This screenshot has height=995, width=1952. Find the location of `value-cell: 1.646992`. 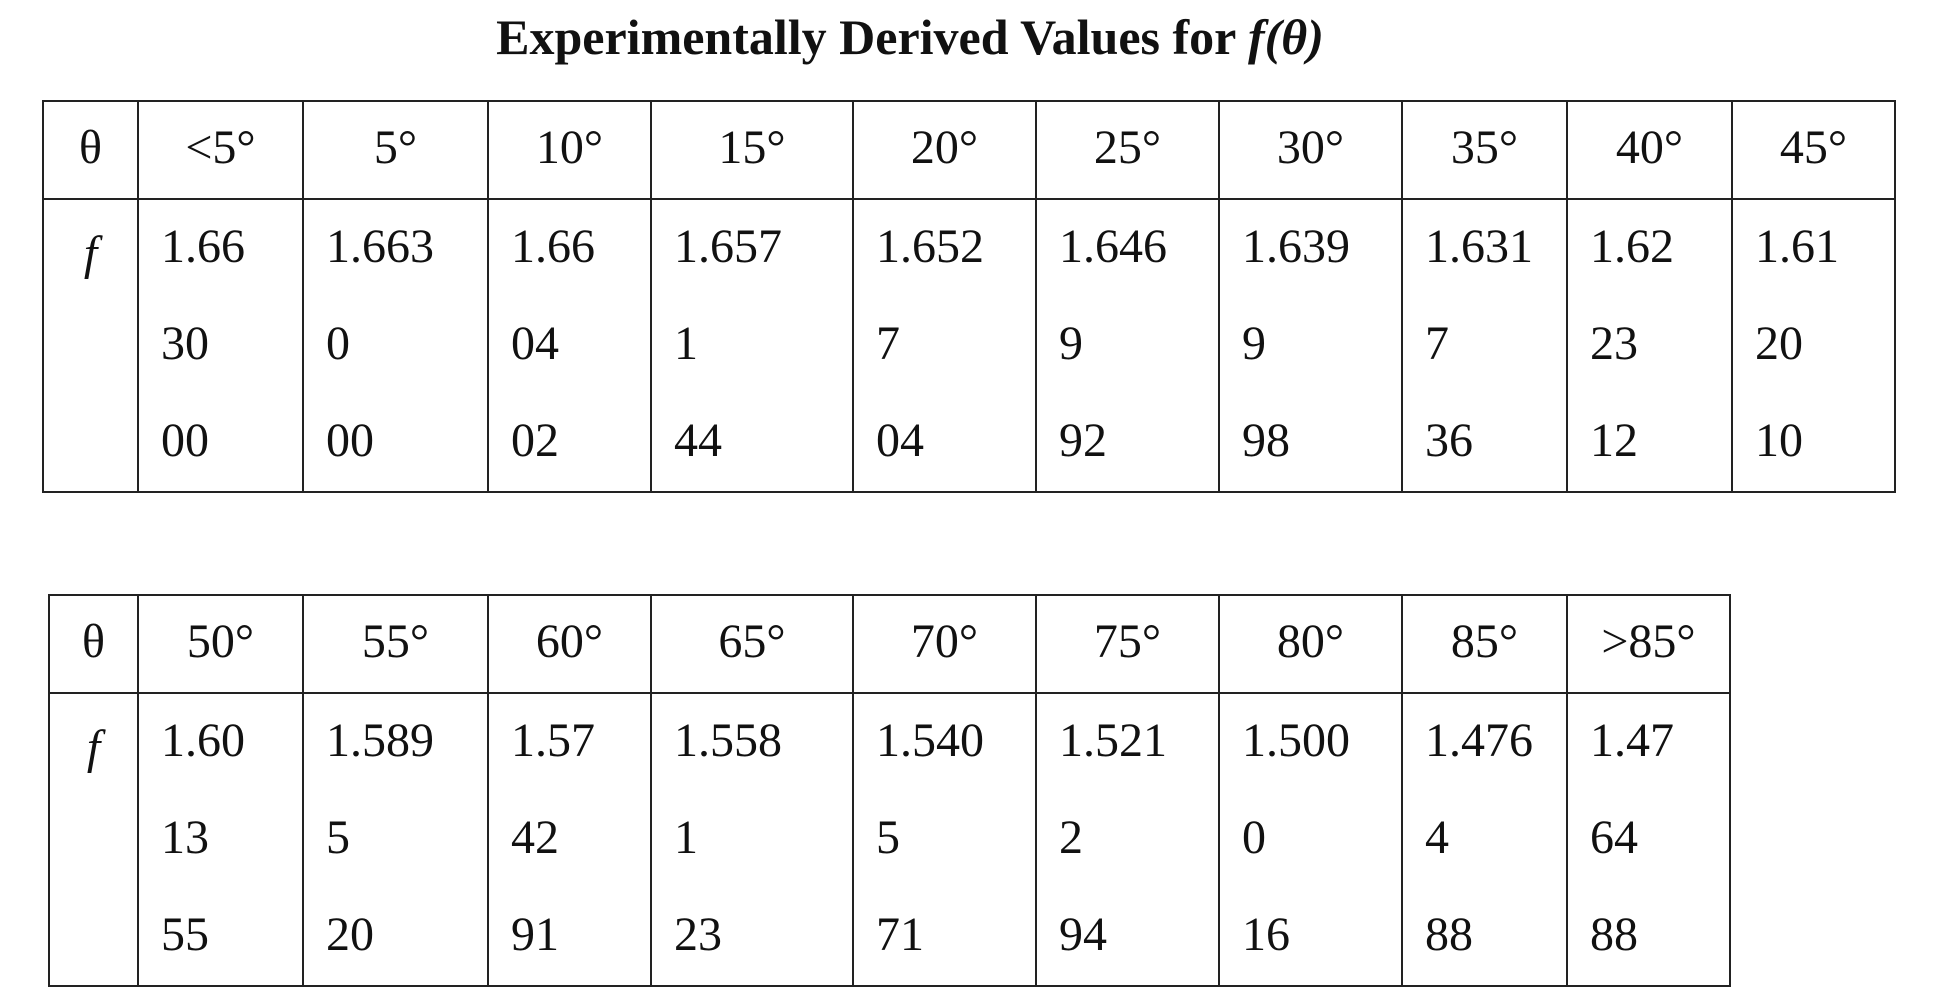

value-cell: 1.646992 is located at coordinates (1127, 345).